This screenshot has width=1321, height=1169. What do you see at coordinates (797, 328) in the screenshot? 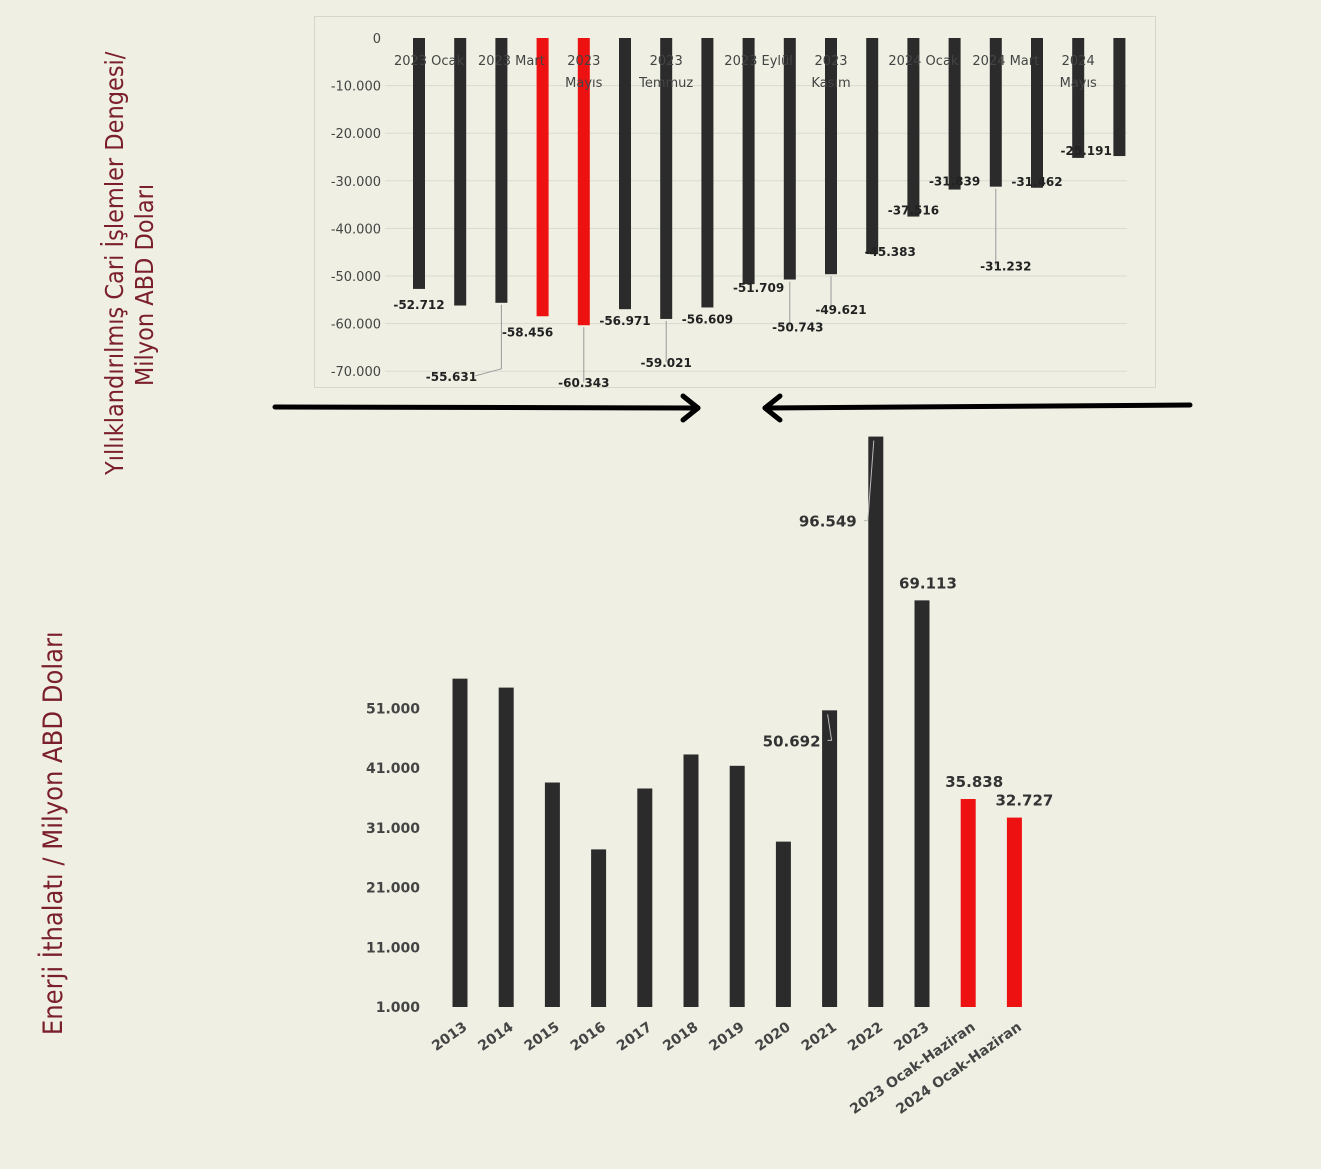
I see `data-label: -50.743` at bounding box center [797, 328].